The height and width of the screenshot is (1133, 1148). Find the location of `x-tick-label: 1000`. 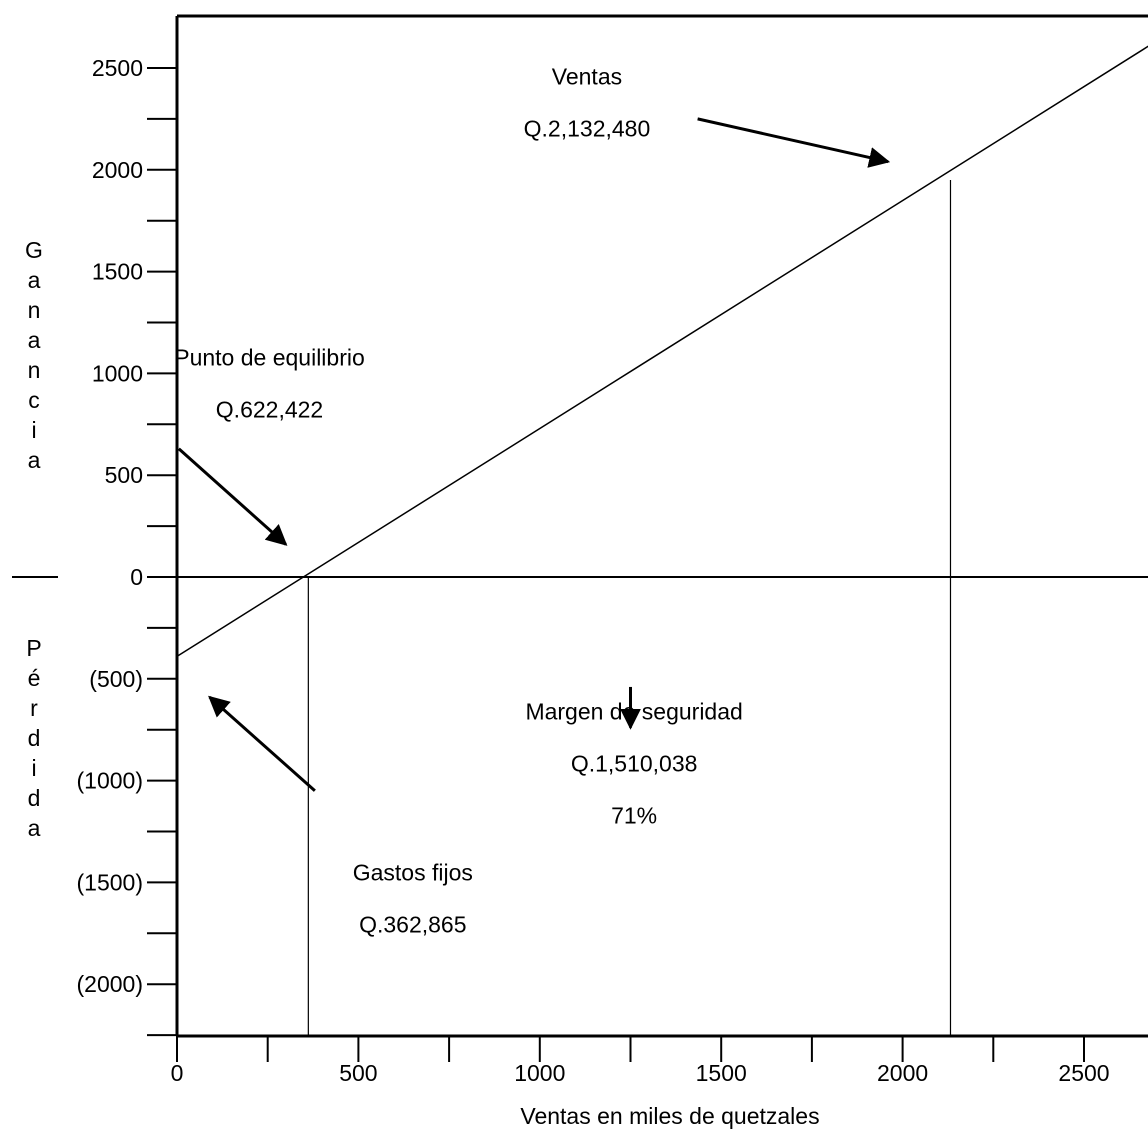

x-tick-label: 1000 is located at coordinates (539, 1073).